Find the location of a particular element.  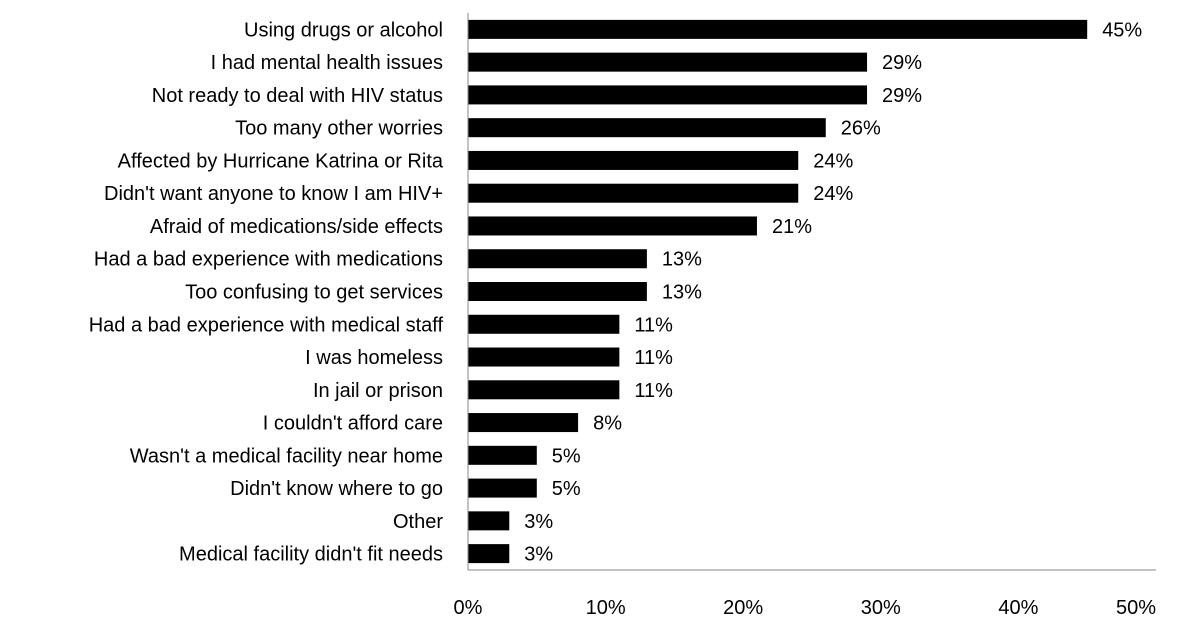

category-label: Afraid of medications/side effects is located at coordinates (296, 227).